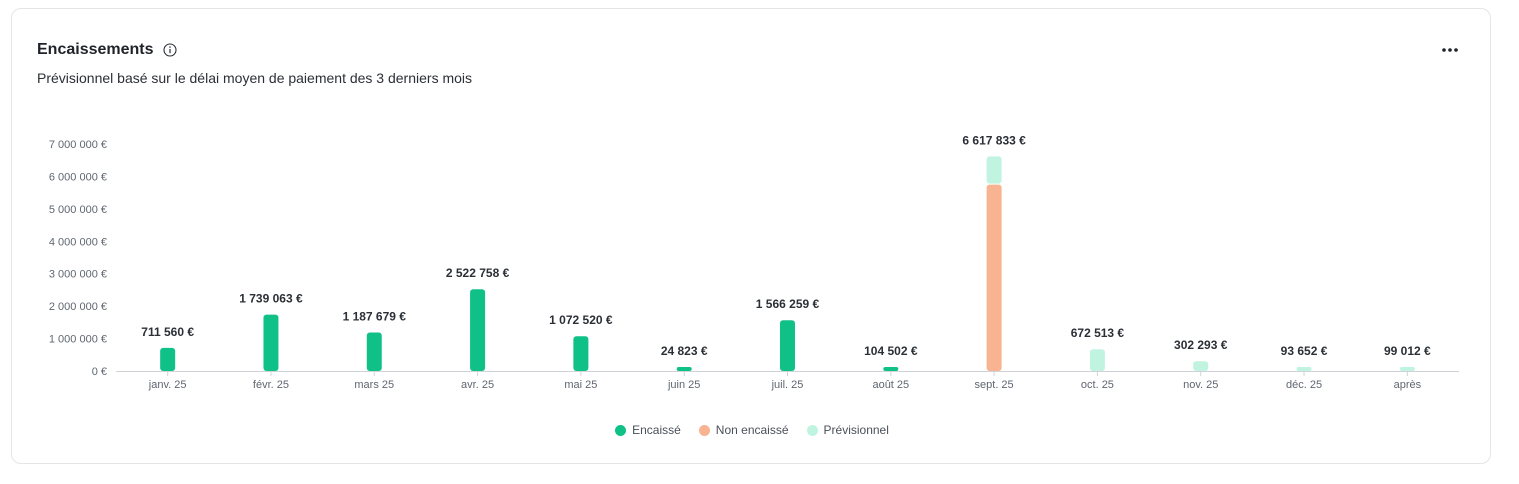 This screenshot has height=484, width=1519. I want to click on data-label: 302 293 €, so click(1201, 345).